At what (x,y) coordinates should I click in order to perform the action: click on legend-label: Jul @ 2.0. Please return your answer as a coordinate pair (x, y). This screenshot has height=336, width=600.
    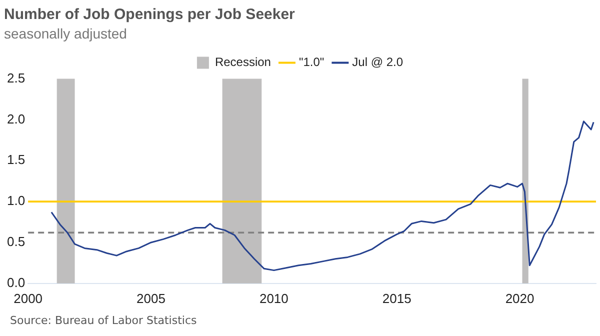
    Looking at the image, I should click on (378, 62).